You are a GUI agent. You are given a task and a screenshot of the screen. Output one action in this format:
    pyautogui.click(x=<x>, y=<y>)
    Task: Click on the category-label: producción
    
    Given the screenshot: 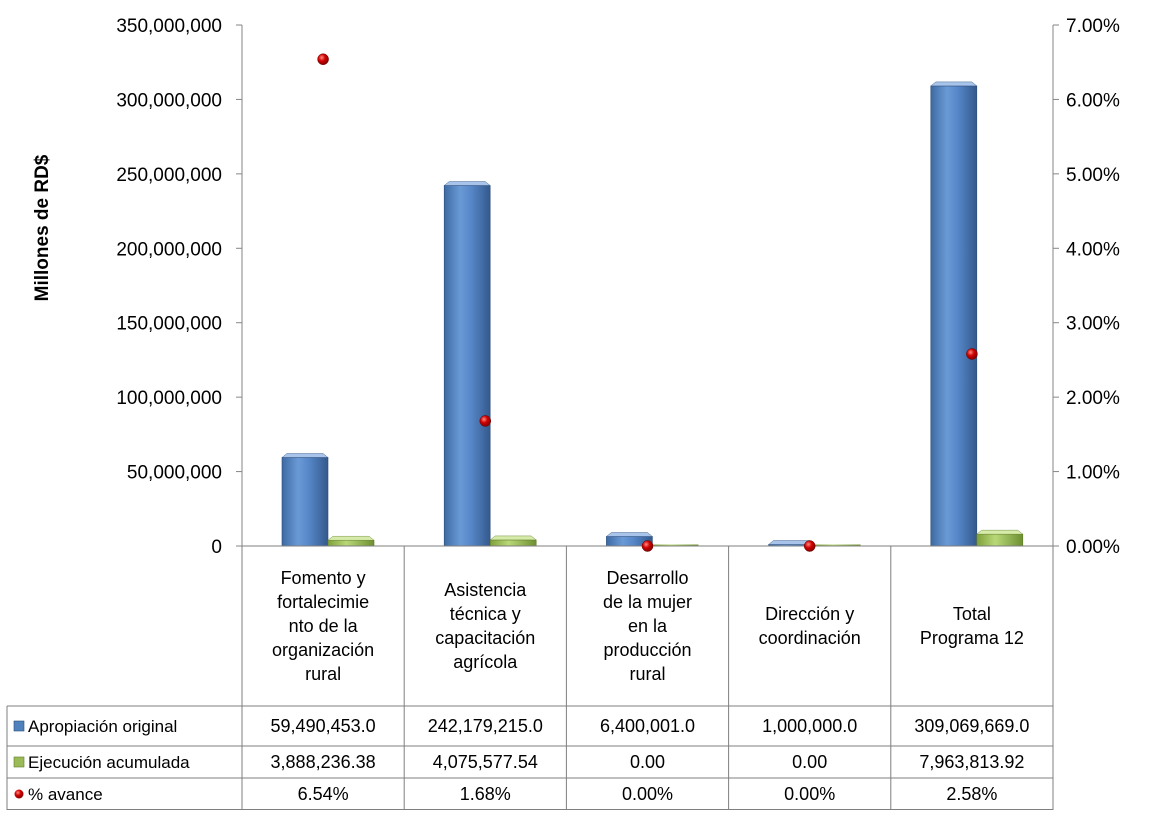 What is the action you would take?
    pyautogui.click(x=647, y=650)
    